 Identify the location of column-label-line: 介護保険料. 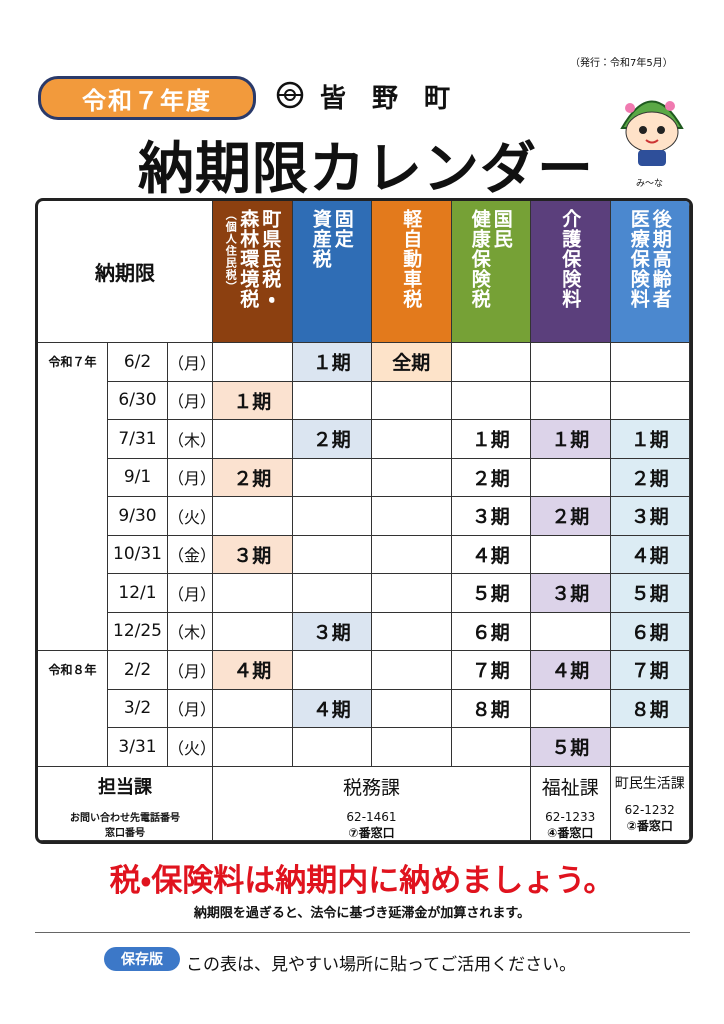
(570, 259).